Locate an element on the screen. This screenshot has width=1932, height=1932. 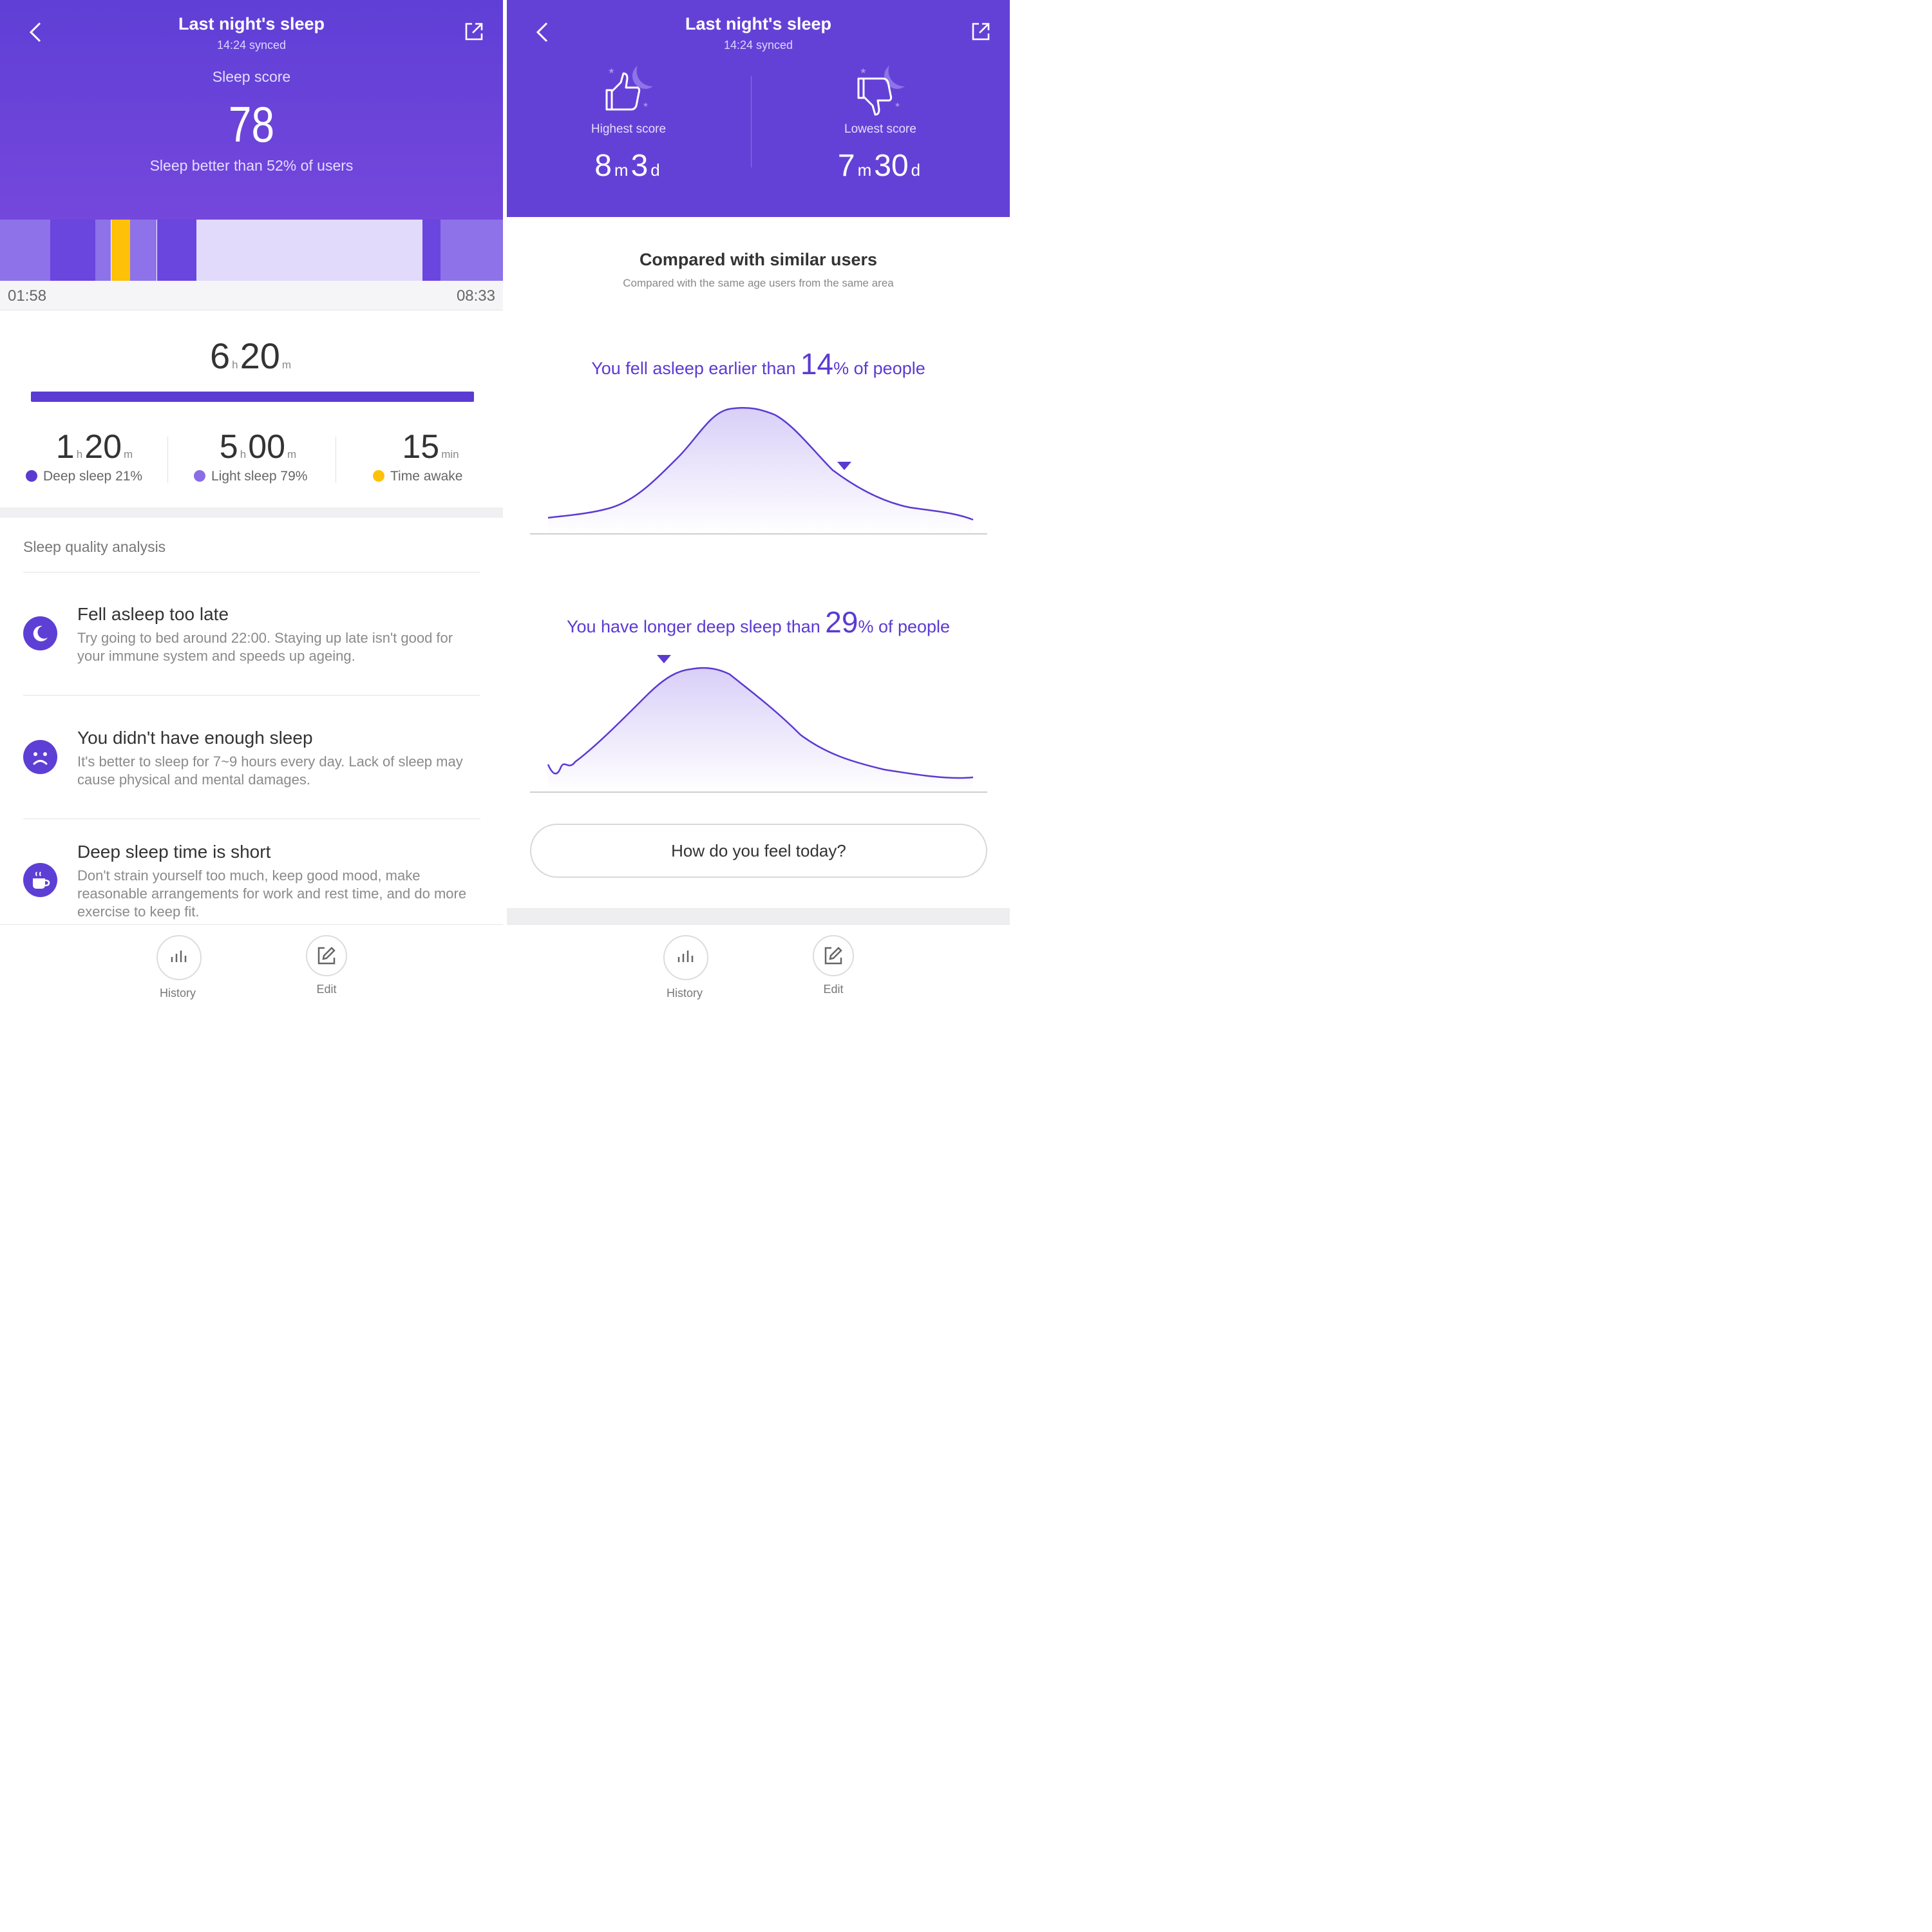
sad-face-icon is located at coordinates (40, 757).